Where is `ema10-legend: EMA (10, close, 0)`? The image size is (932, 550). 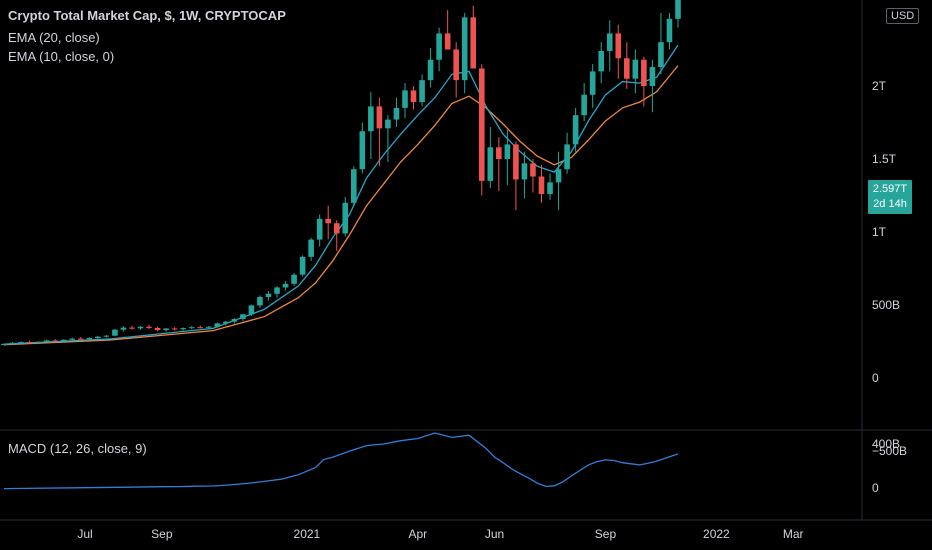
ema10-legend: EMA (10, close, 0) is located at coordinates (61, 56).